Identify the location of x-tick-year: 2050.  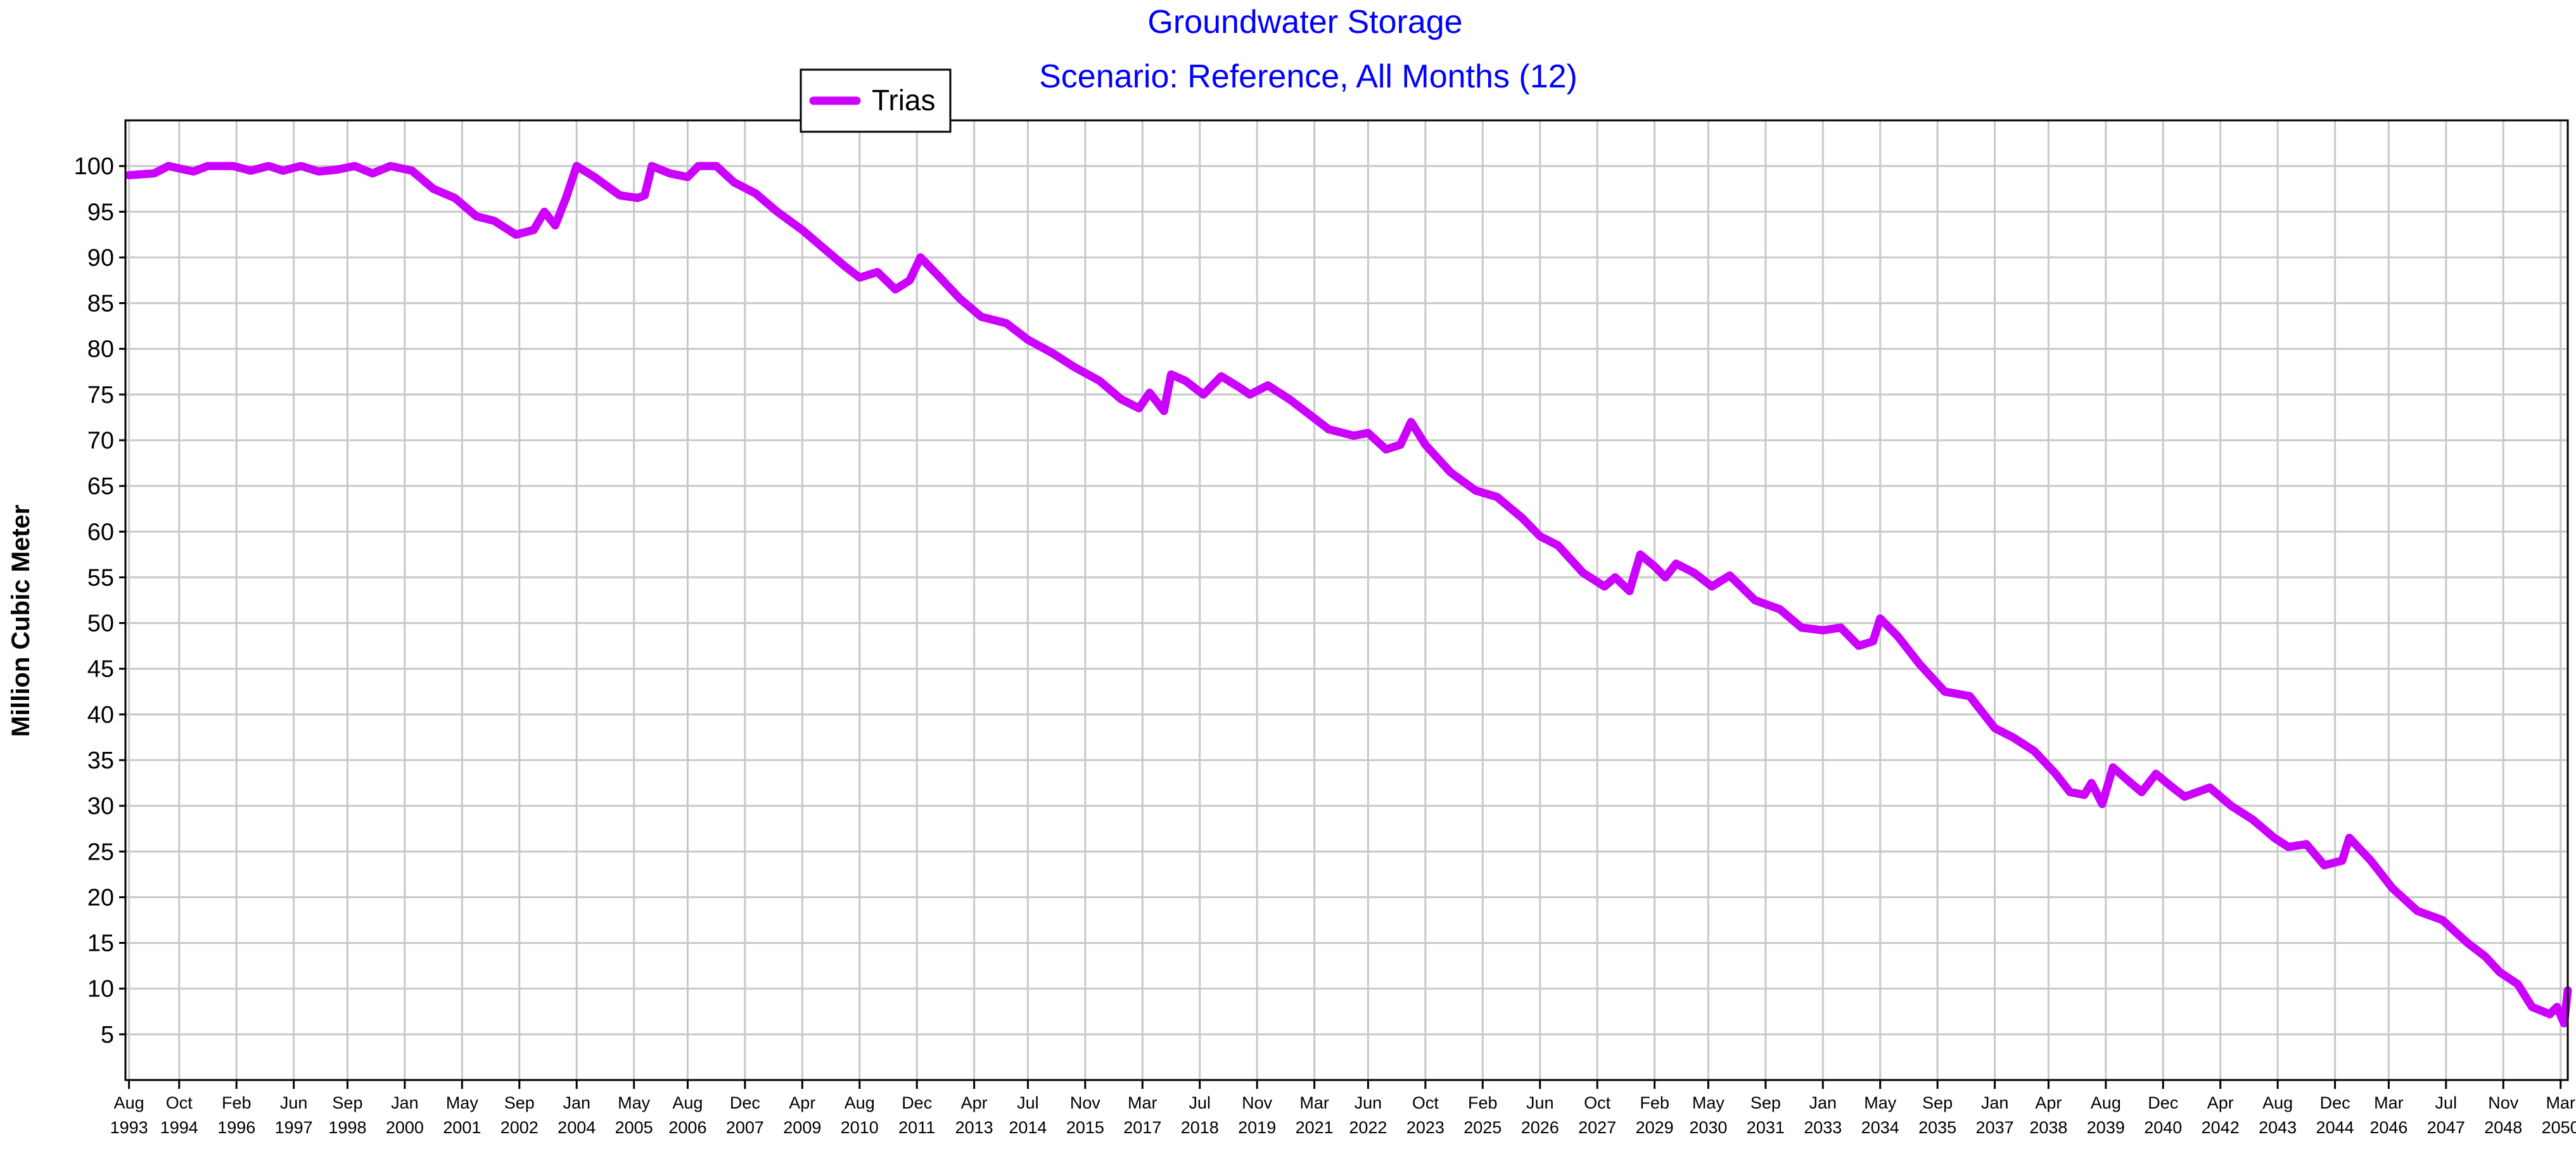
(2559, 1127).